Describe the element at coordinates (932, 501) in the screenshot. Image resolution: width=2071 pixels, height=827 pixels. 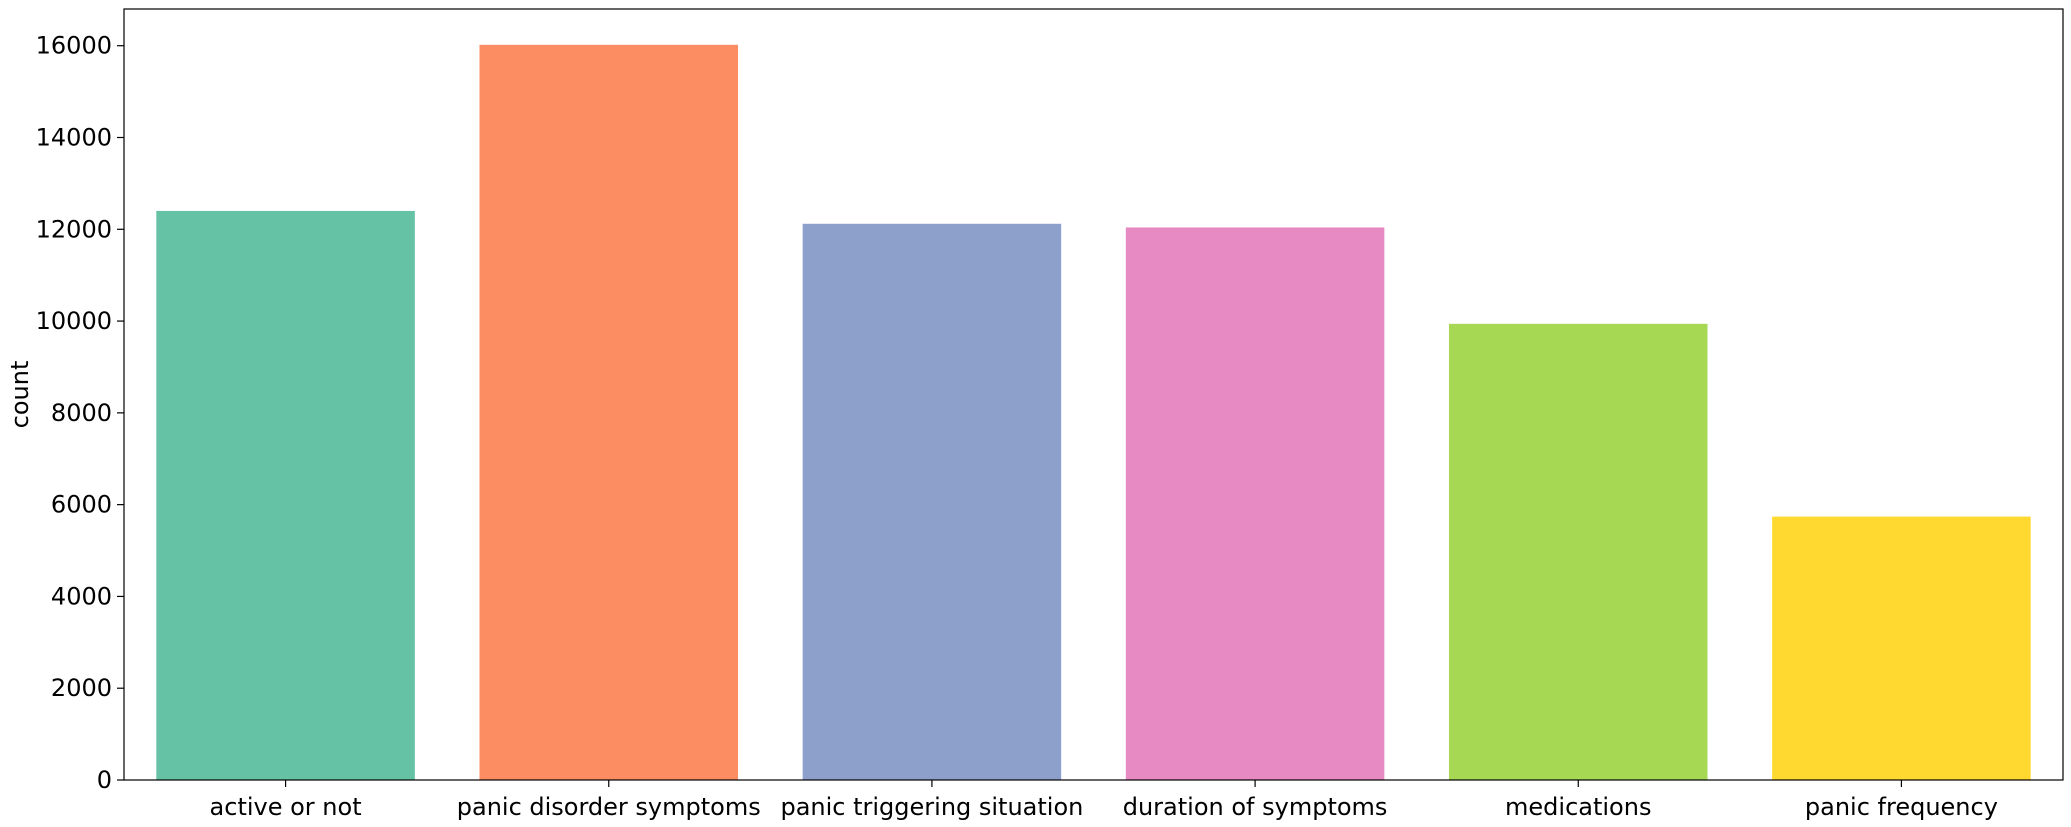
I see `bar-panic-triggering-situation` at that location.